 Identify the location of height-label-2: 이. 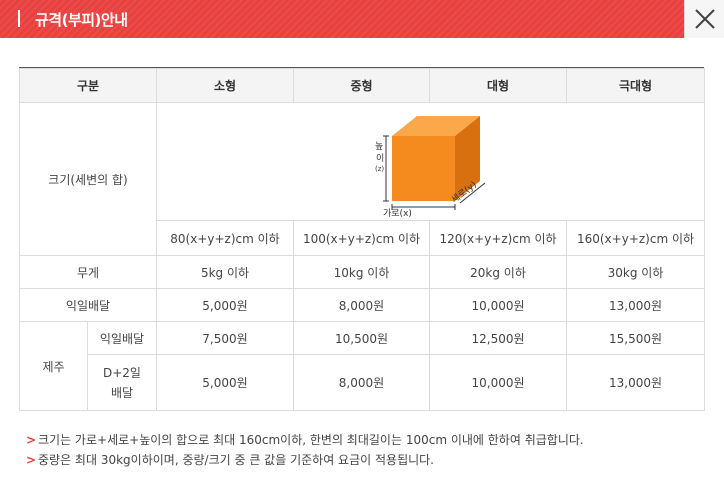
(380, 158).